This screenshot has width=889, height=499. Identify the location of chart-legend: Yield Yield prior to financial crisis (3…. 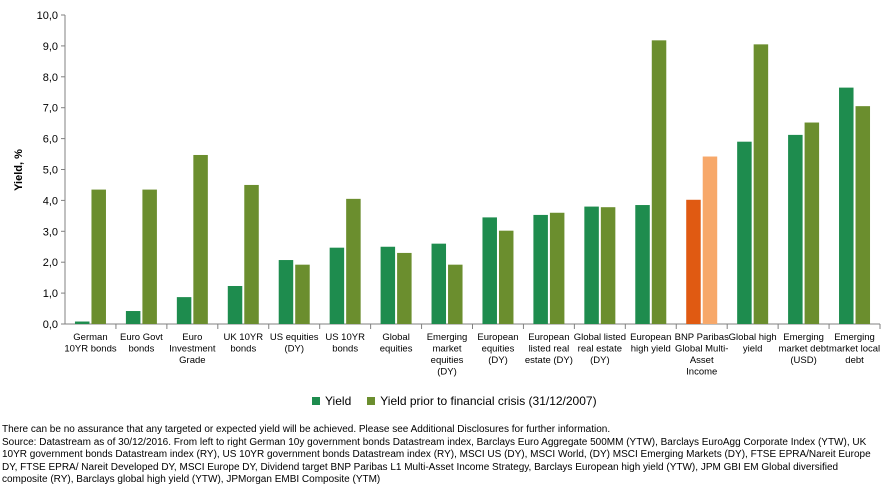
(459, 401).